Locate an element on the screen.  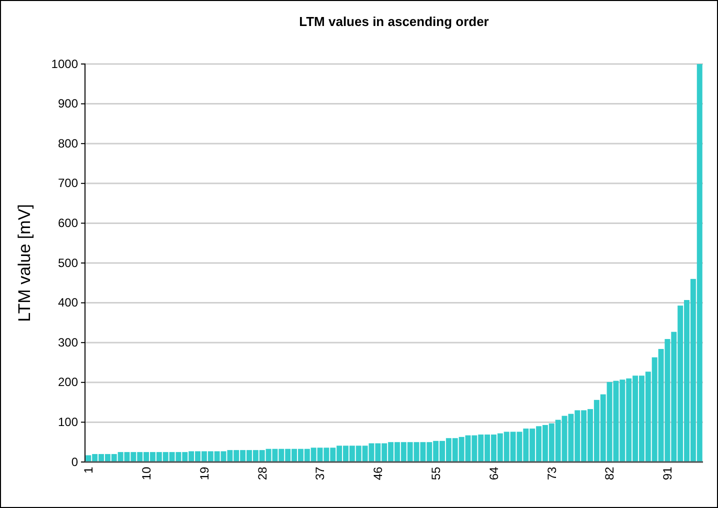
x-tick-label: 37 is located at coordinates (320, 473).